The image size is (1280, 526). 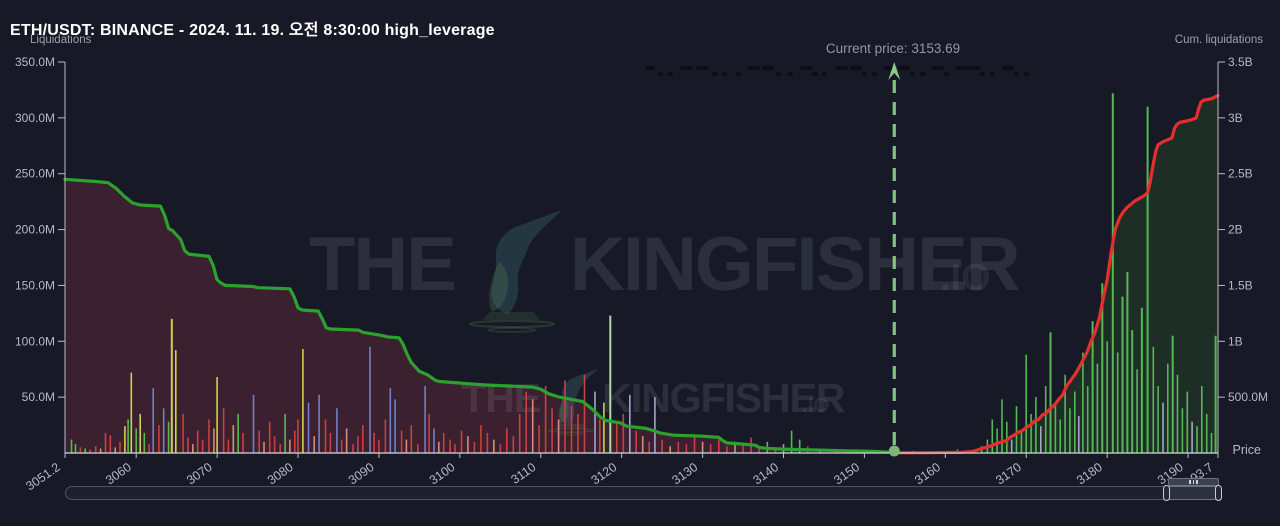 I want to click on right-tick-label: 1B, so click(x=1235, y=341).